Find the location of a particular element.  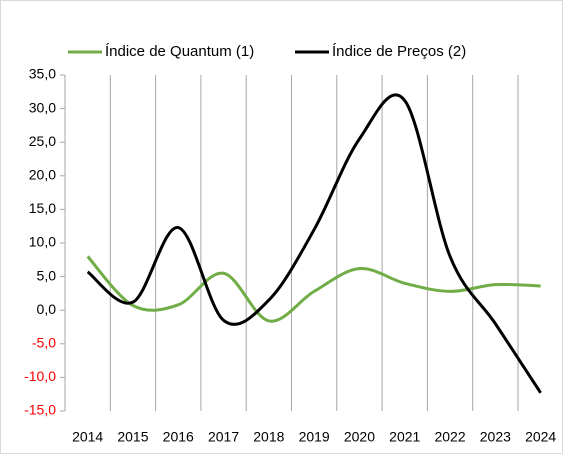

y-tick-label: 30,0 is located at coordinates (42, 107).